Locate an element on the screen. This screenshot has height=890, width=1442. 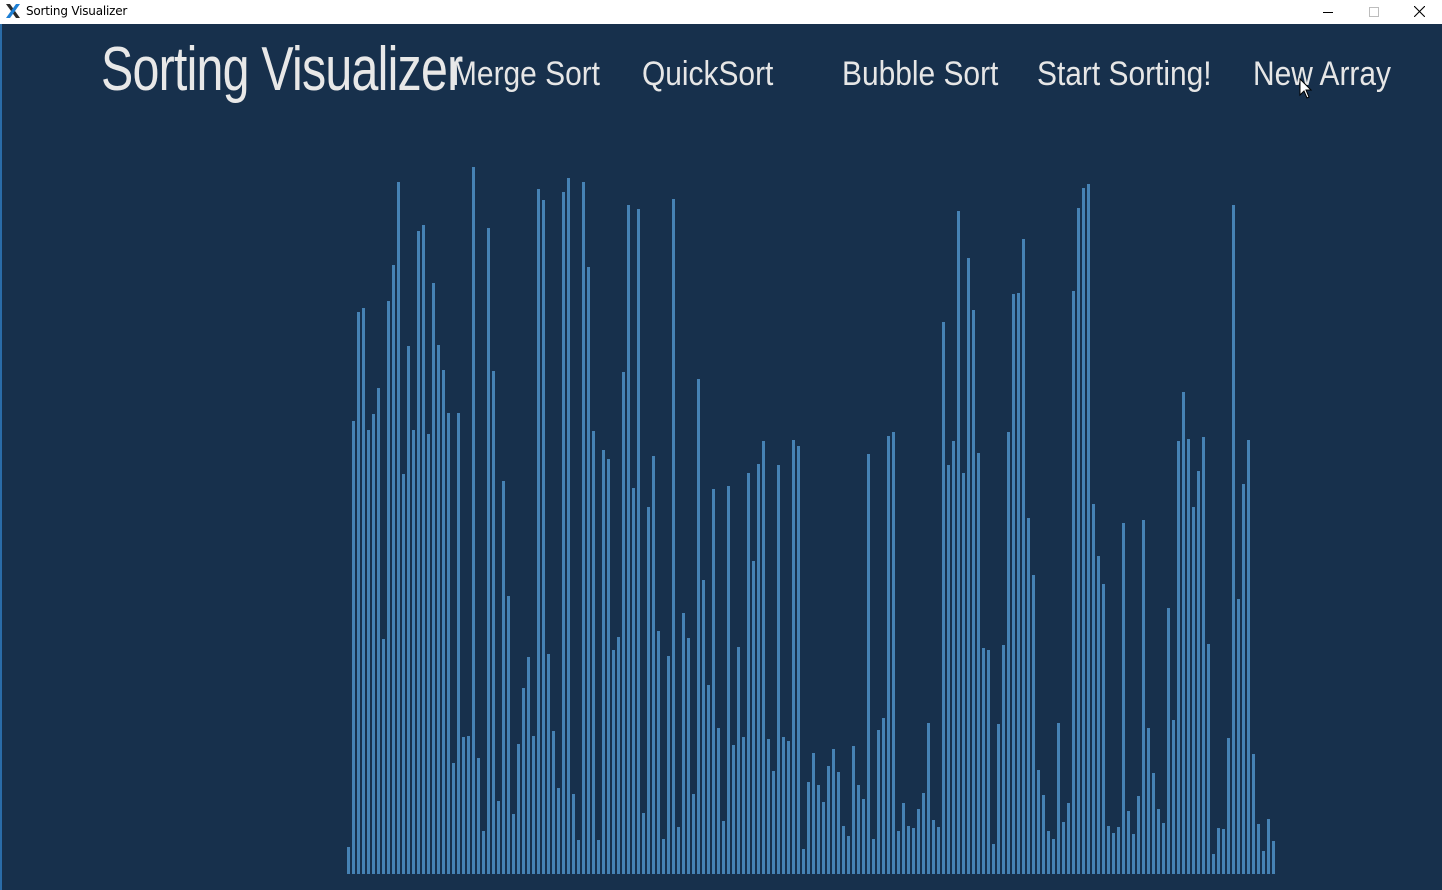
bubble-sort-button: Bubble Sort is located at coordinates (920, 74).